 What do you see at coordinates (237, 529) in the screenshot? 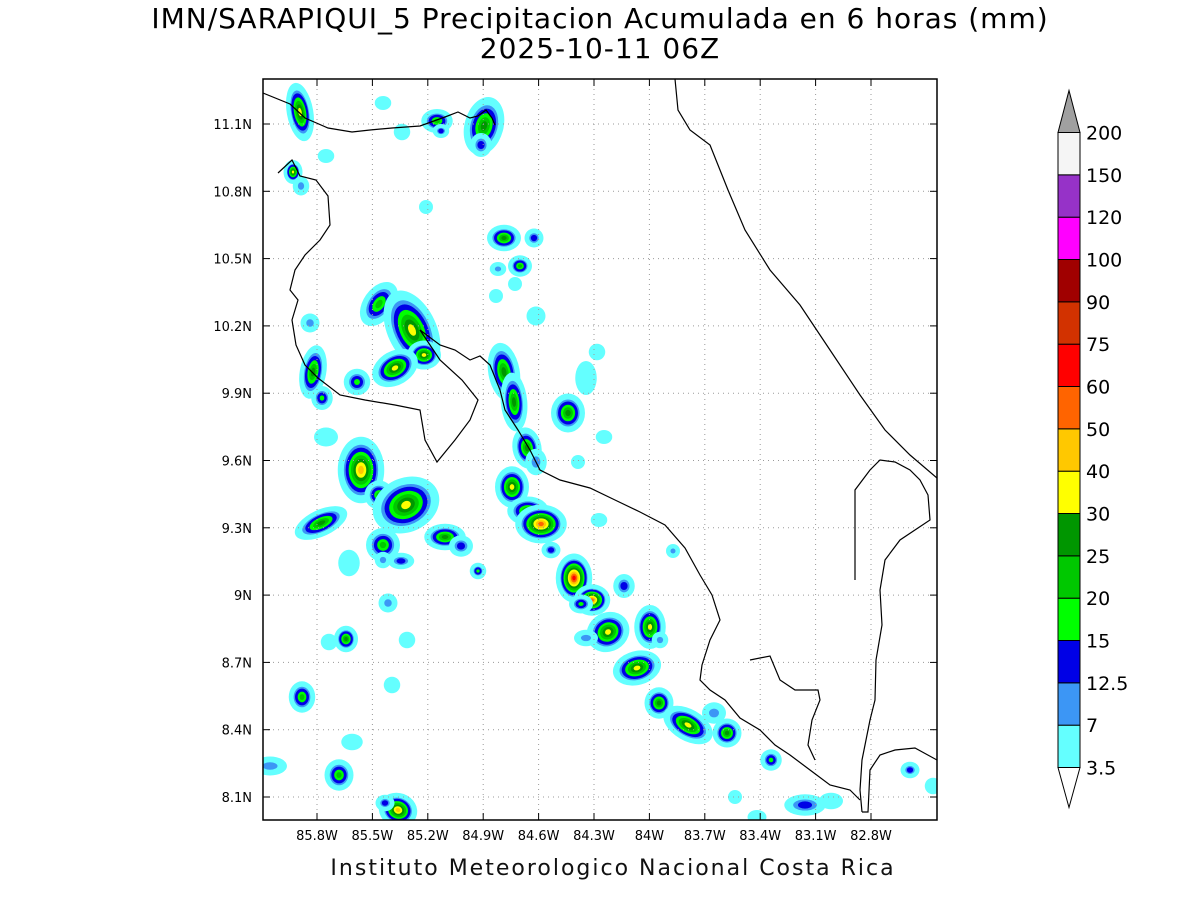
I see `lat-tick-label: 9.3N` at bounding box center [237, 529].